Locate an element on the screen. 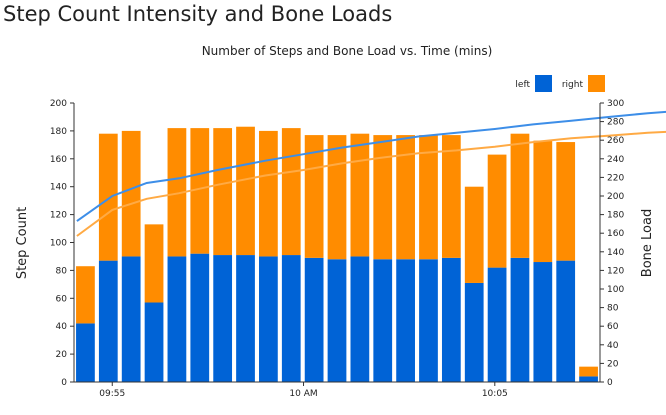 Image resolution: width=666 pixels, height=415 pixels. y-tick-label: 100 is located at coordinates (58, 244).